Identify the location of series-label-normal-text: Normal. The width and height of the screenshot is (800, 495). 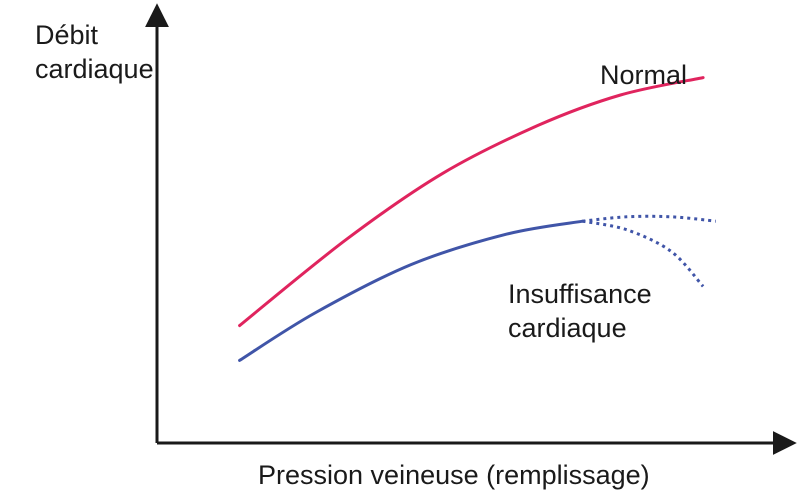
(644, 75).